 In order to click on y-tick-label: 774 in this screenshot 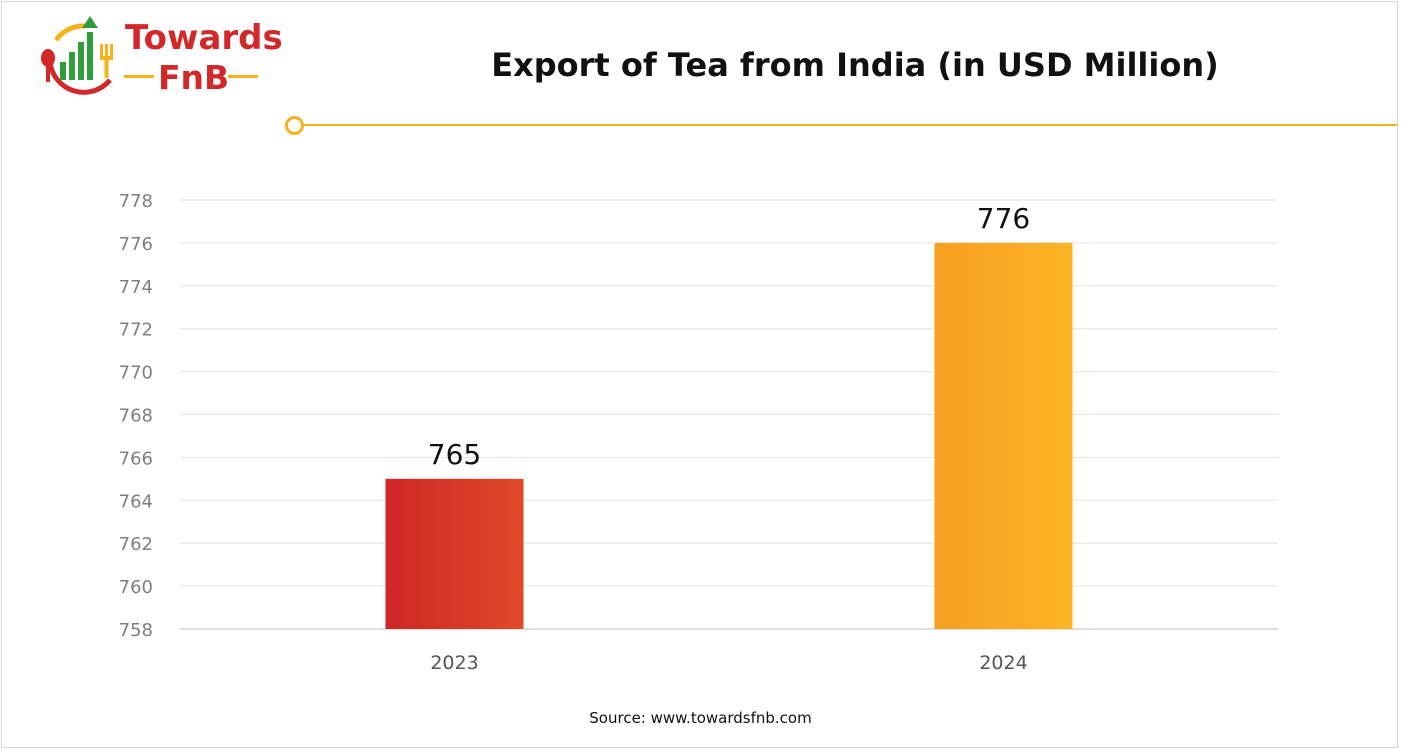, I will do `click(136, 287)`.